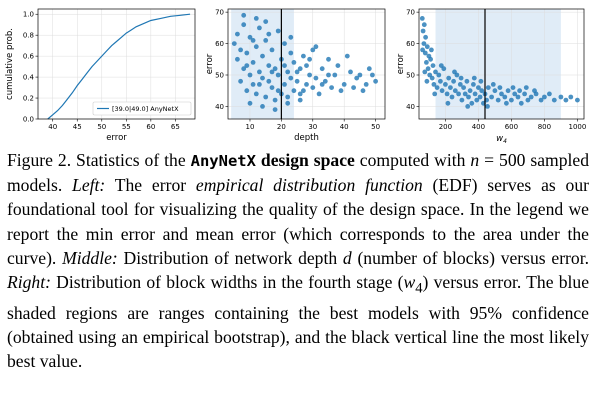 The image size is (595, 417). I want to click on y-tick-label: 0.8, so click(28, 36).